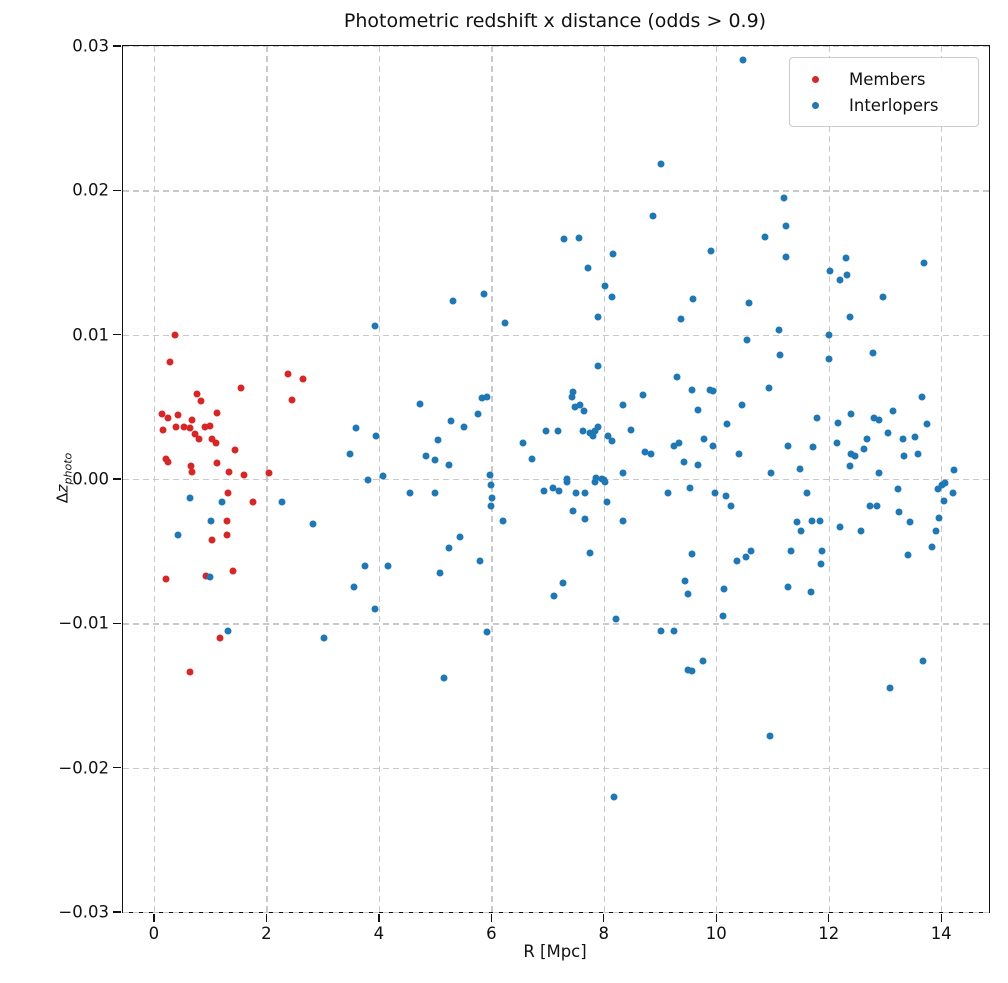 This screenshot has height=983, width=1008. What do you see at coordinates (887, 79) in the screenshot?
I see `legend-label: Members` at bounding box center [887, 79].